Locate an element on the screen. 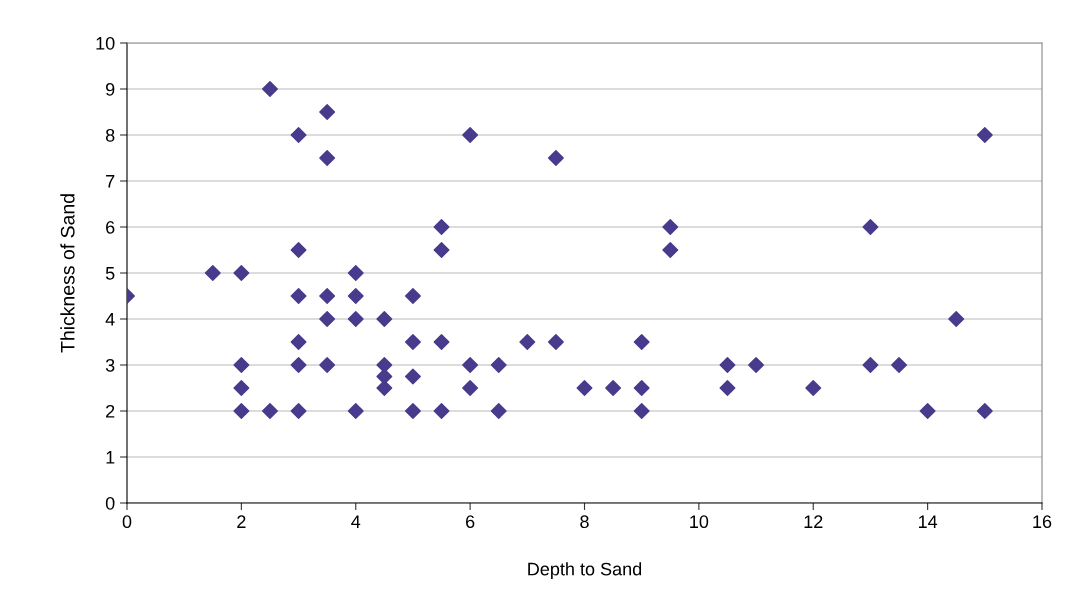 The image size is (1076, 605). y-tick-label: 0 is located at coordinates (110, 503).